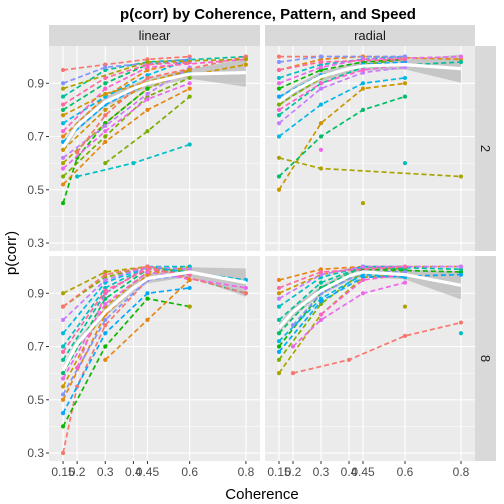 This screenshot has width=504, height=504. Describe the element at coordinates (155, 35) in the screenshot. I see `strip-label-linear: linear` at that location.